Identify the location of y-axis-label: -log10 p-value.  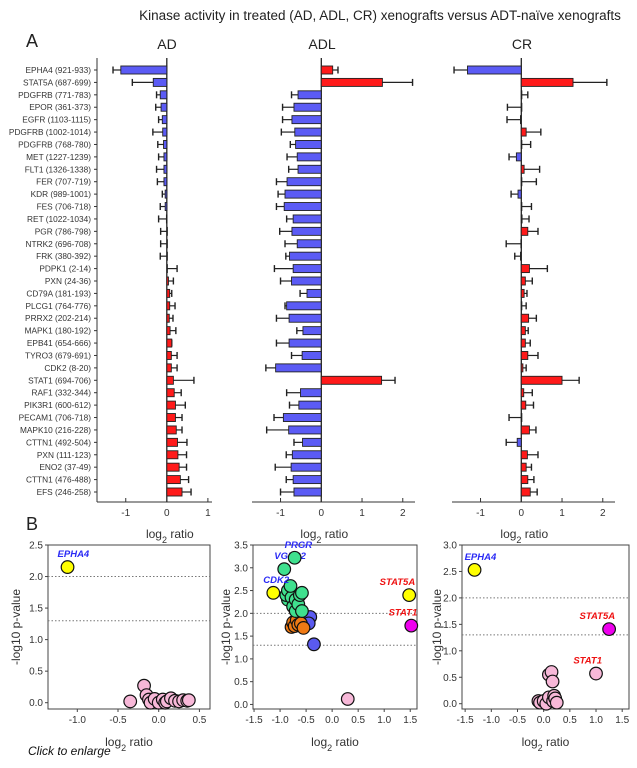
(16, 627).